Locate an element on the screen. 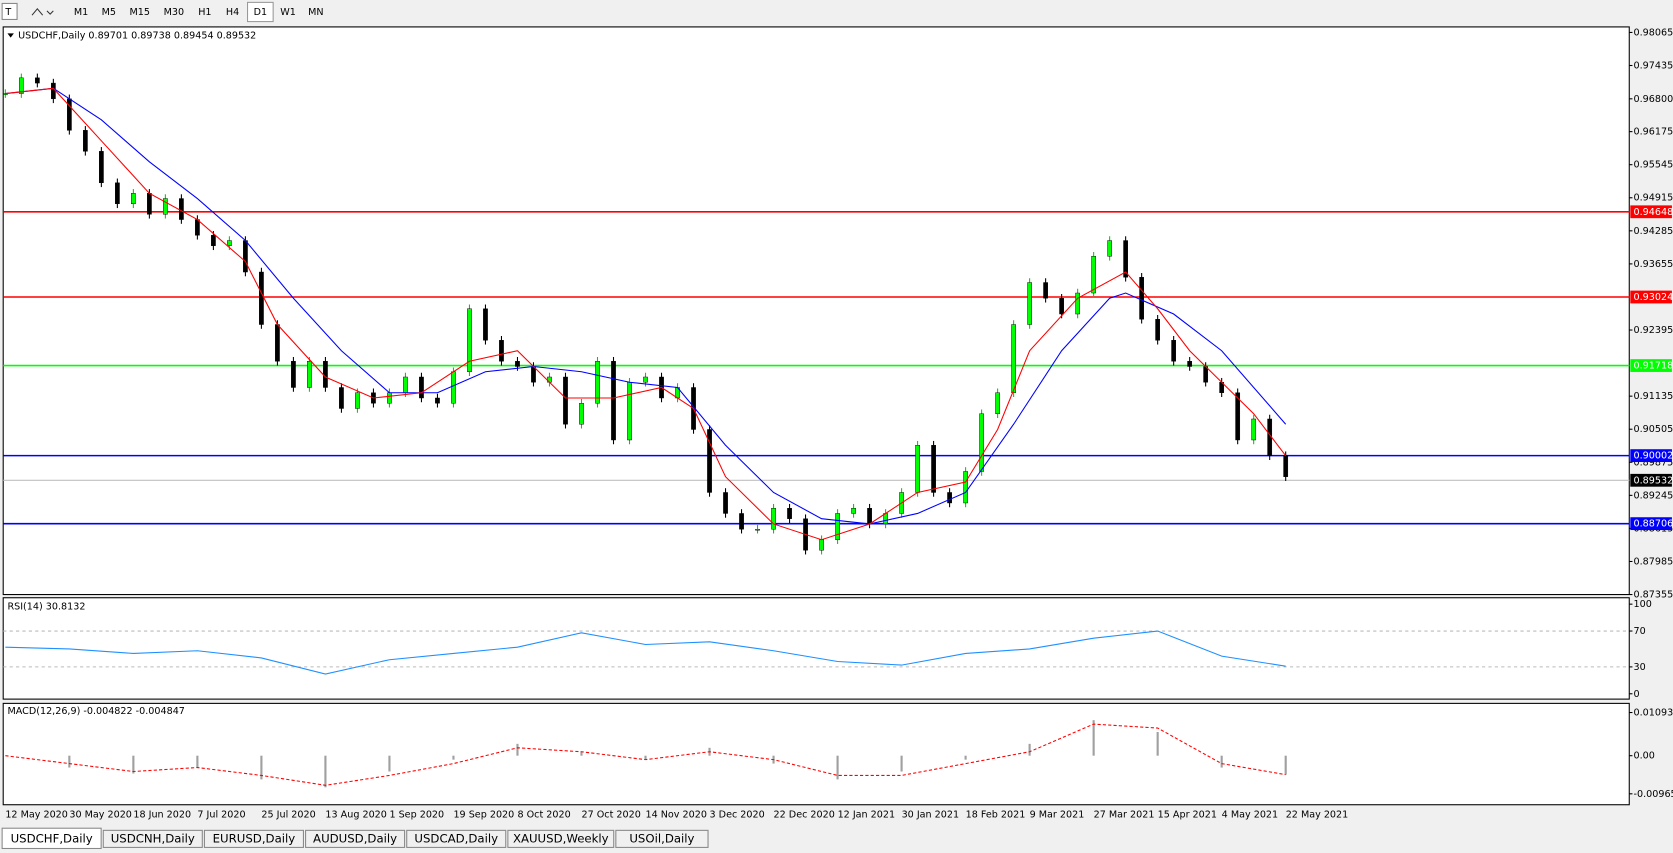 This screenshot has height=853, width=1673. y-tick-label: 0.96175 is located at coordinates (1653, 132).